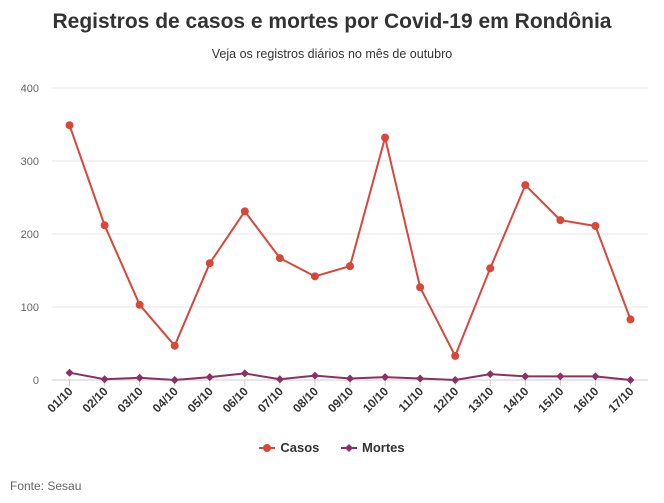 This screenshot has width=664, height=503. Describe the element at coordinates (411, 399) in the screenshot. I see `x-tick-label: 11/10` at that location.